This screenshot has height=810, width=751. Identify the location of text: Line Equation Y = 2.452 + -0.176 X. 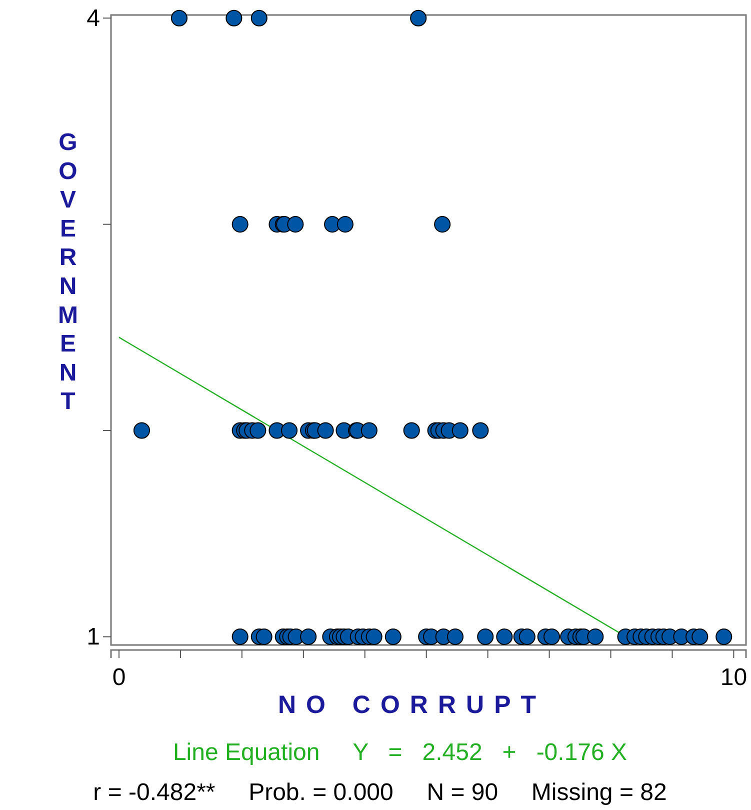
(400, 752).